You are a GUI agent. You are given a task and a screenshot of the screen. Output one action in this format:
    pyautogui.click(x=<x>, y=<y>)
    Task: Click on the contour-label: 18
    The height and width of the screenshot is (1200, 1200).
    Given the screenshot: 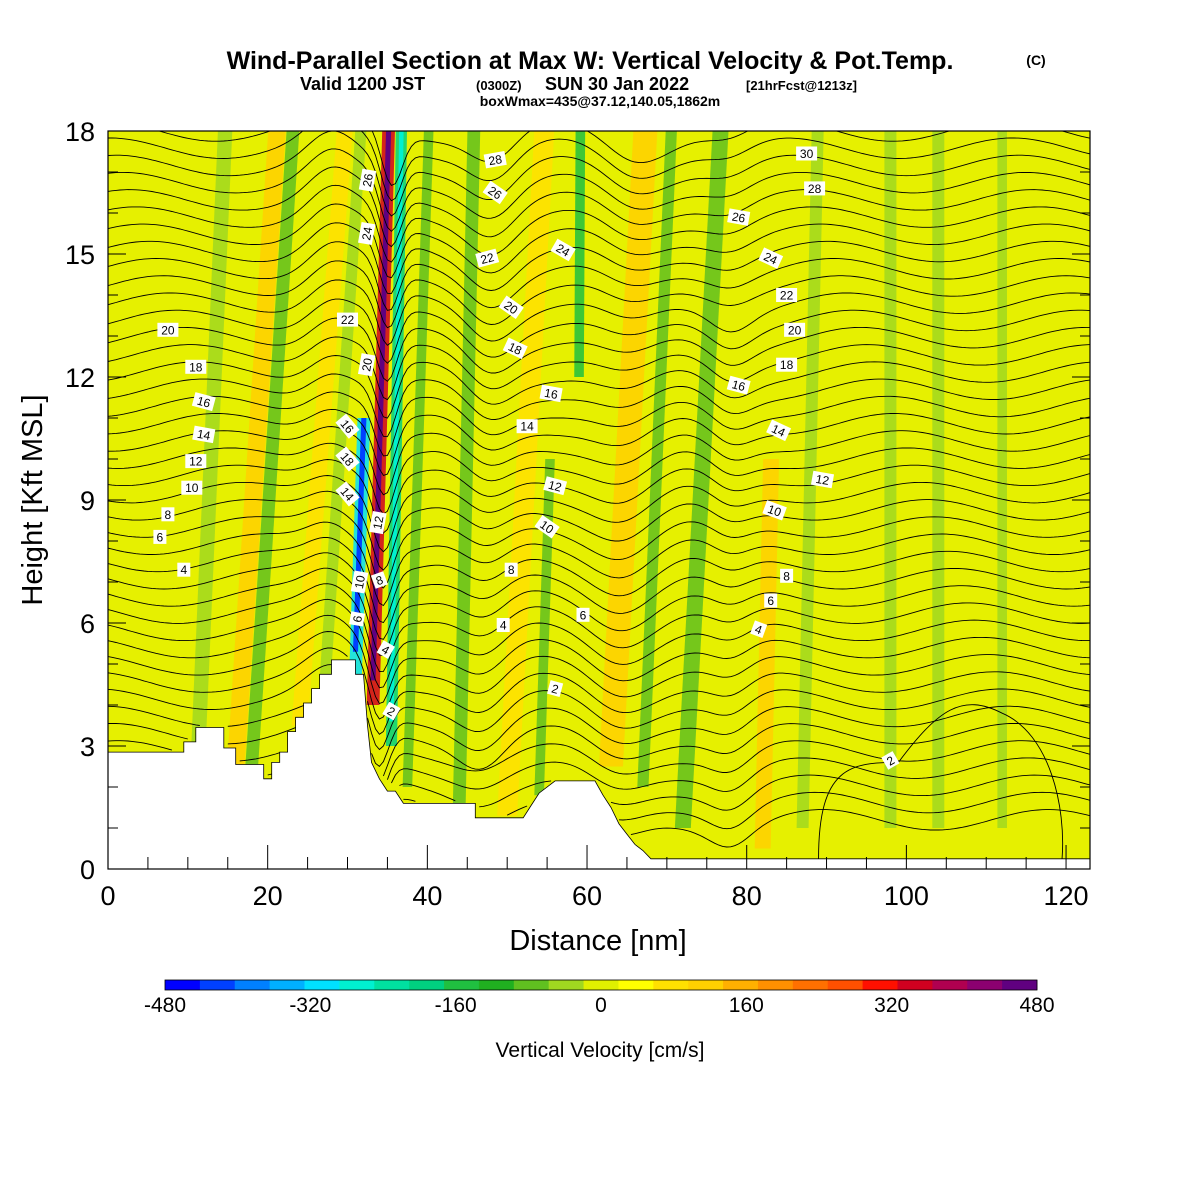 What is the action you would take?
    pyautogui.click(x=787, y=364)
    